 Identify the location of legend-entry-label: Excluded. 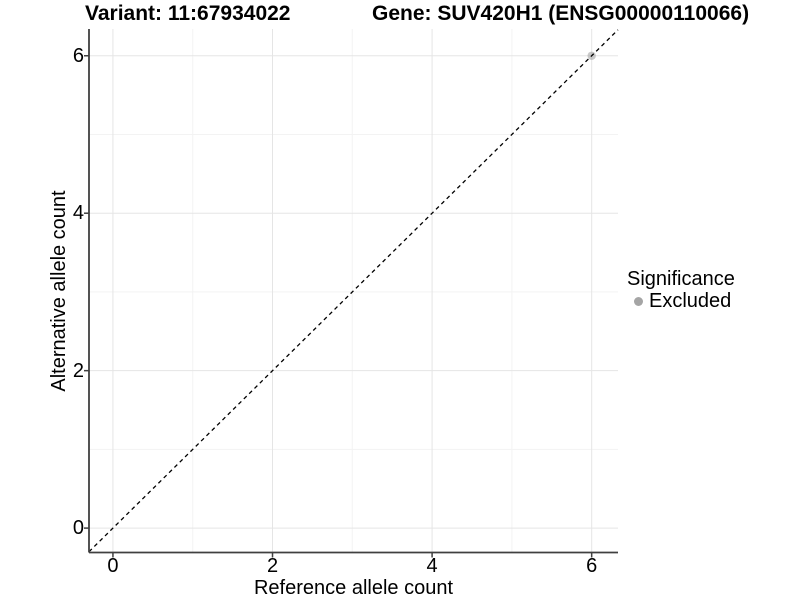
(690, 301).